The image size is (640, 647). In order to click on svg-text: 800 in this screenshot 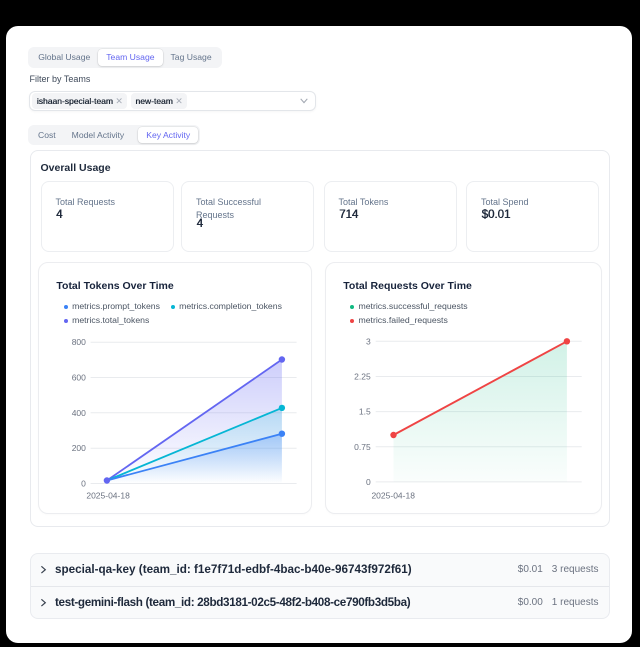, I will do `click(79, 342)`.